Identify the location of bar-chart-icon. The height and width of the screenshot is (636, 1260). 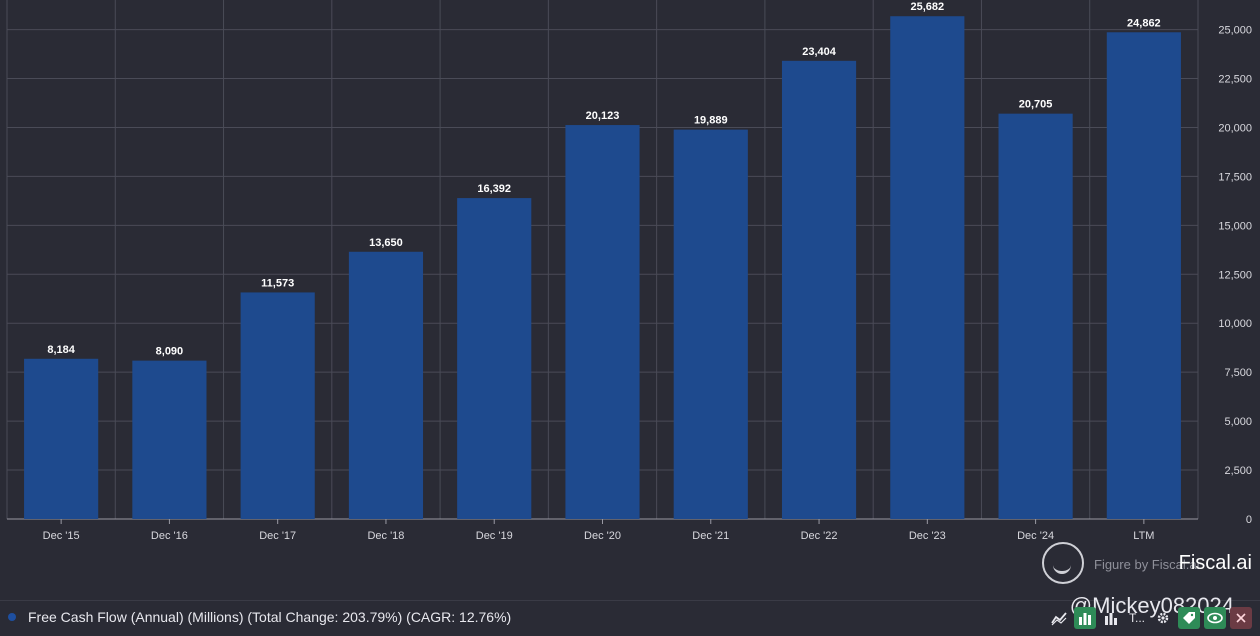
(1085, 618).